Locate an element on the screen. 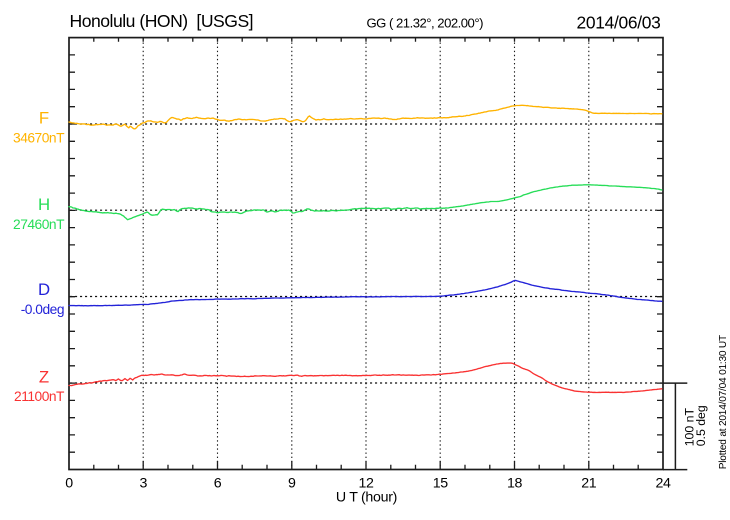  svg-text: 0.5 deg is located at coordinates (701, 425).